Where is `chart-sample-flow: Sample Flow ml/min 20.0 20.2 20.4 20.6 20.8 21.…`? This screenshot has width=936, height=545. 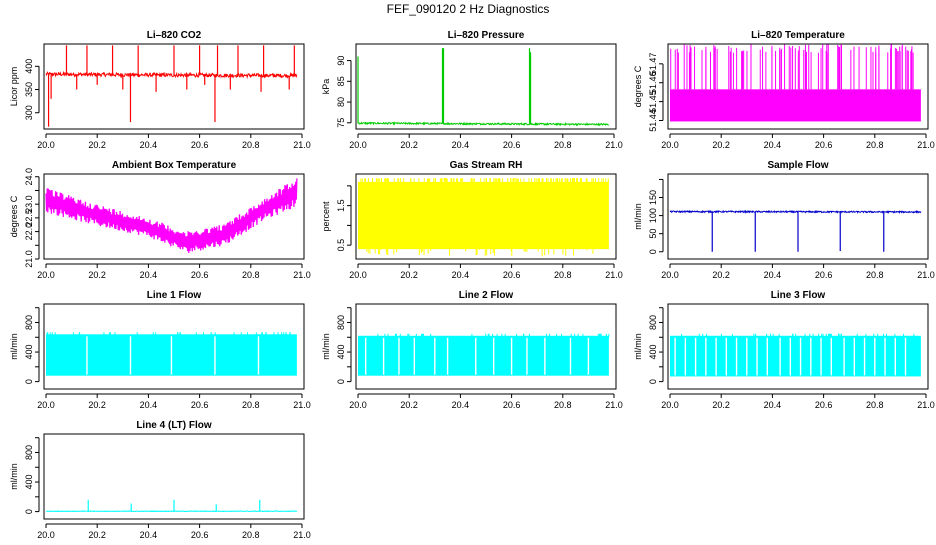 chart-sample-flow: Sample Flow ml/min 20.0 20.2 20.4 20.6 20.8 21.… is located at coordinates (784, 220).